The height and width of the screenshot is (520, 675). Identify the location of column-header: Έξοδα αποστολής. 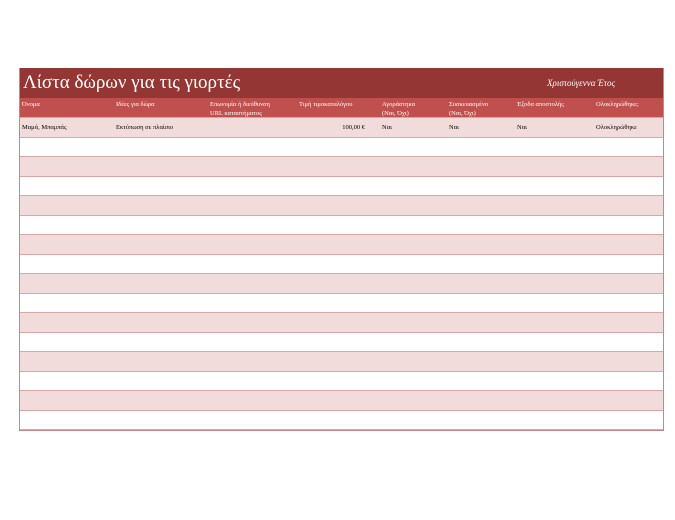
(540, 104).